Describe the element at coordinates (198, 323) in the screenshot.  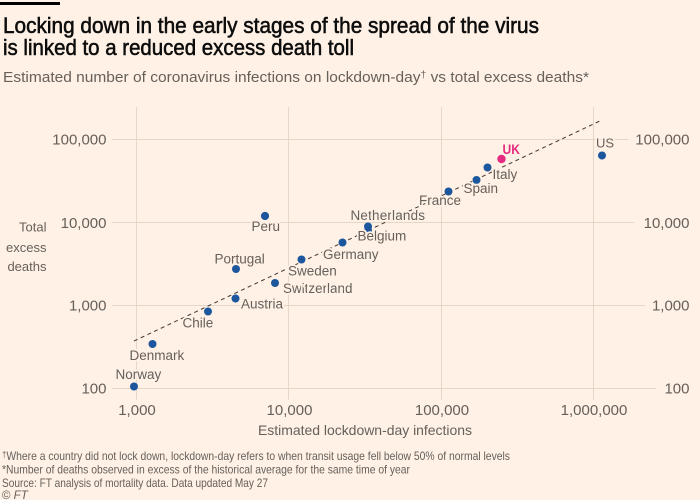
I see `svg-text: Chile` at that location.